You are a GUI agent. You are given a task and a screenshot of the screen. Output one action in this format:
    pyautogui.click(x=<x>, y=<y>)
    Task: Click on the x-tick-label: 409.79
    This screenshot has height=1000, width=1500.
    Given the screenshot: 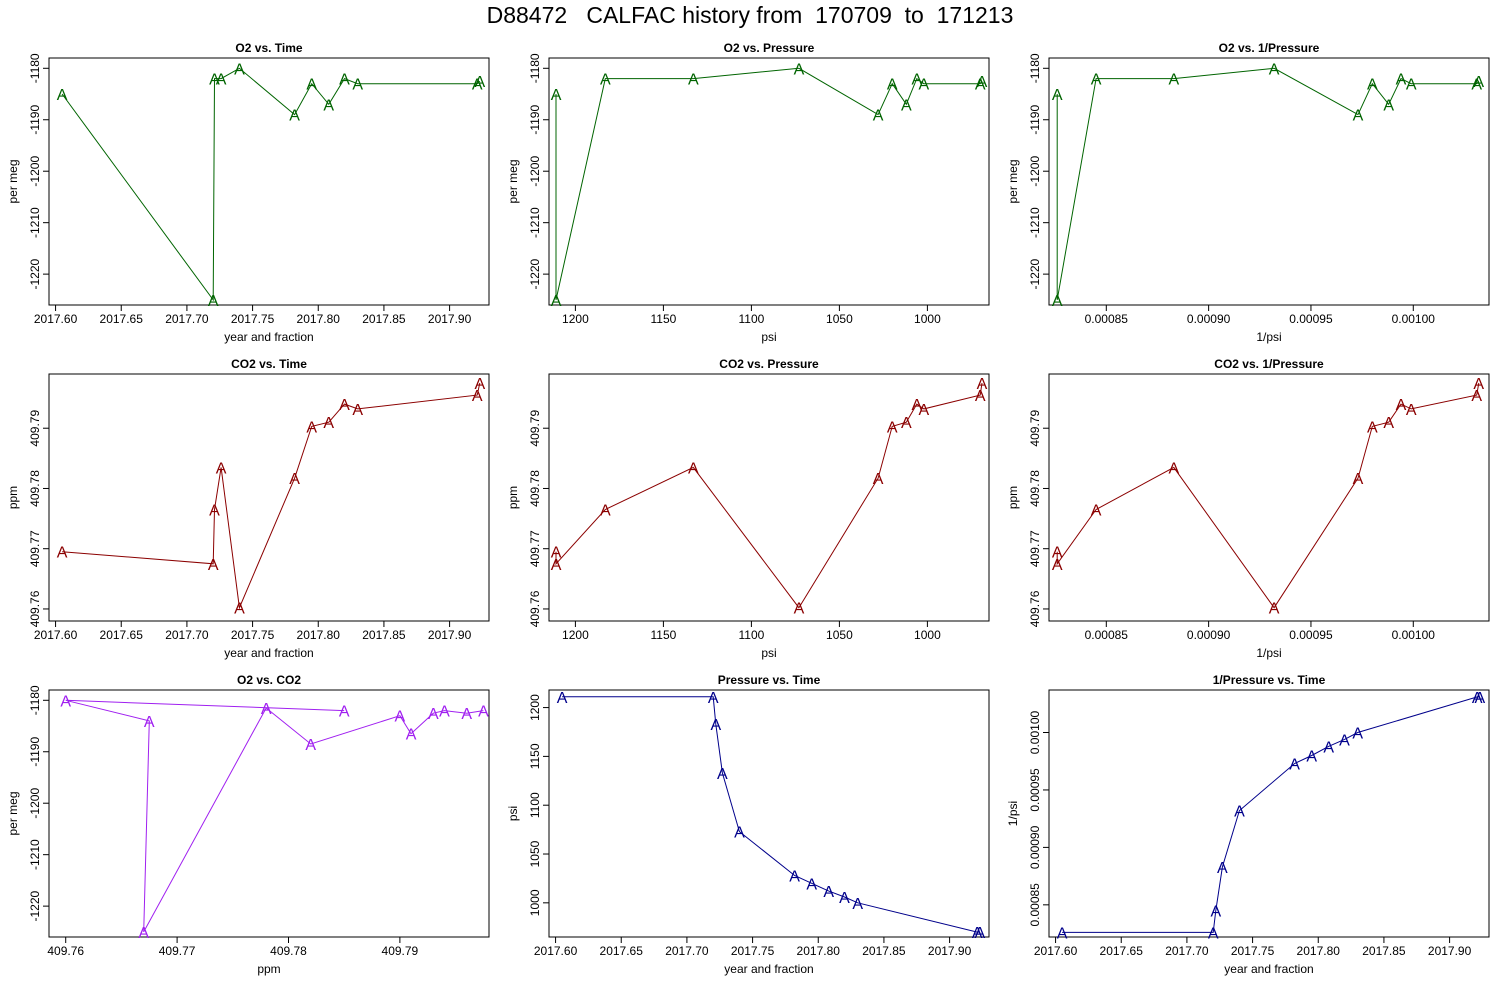 What is the action you would take?
    pyautogui.click(x=400, y=951)
    